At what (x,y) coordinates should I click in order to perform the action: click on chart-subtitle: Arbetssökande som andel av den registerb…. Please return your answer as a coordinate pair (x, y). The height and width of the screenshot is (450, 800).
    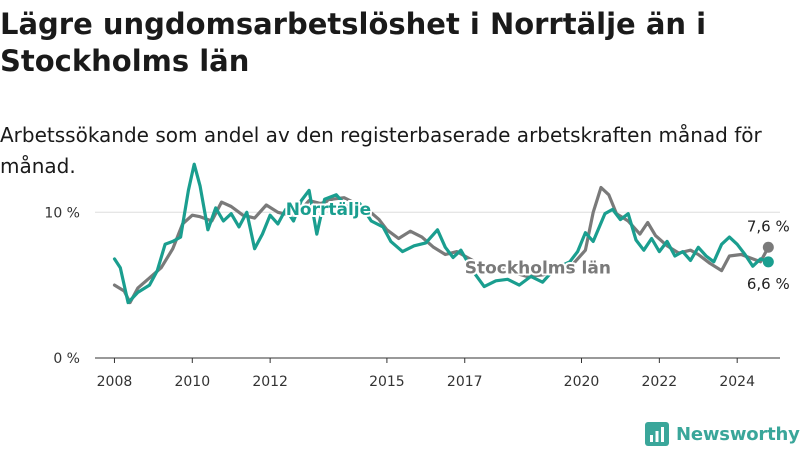
    Looking at the image, I should click on (381, 150).